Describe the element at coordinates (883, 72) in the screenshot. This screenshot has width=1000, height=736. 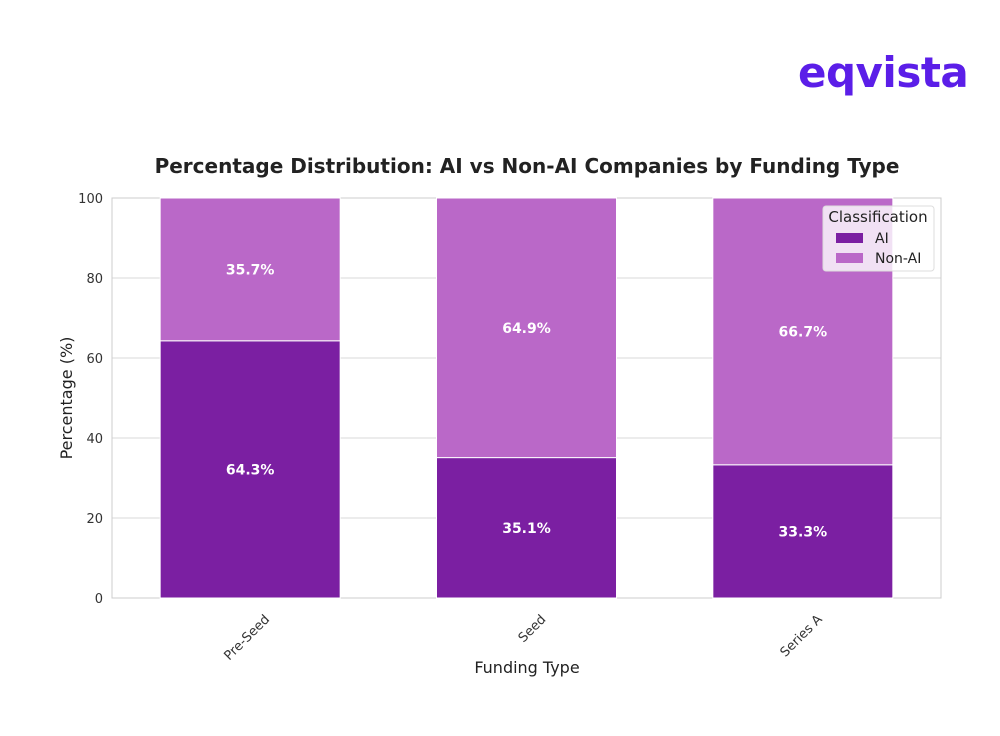
I see `eqvista-logo: eqvista` at that location.